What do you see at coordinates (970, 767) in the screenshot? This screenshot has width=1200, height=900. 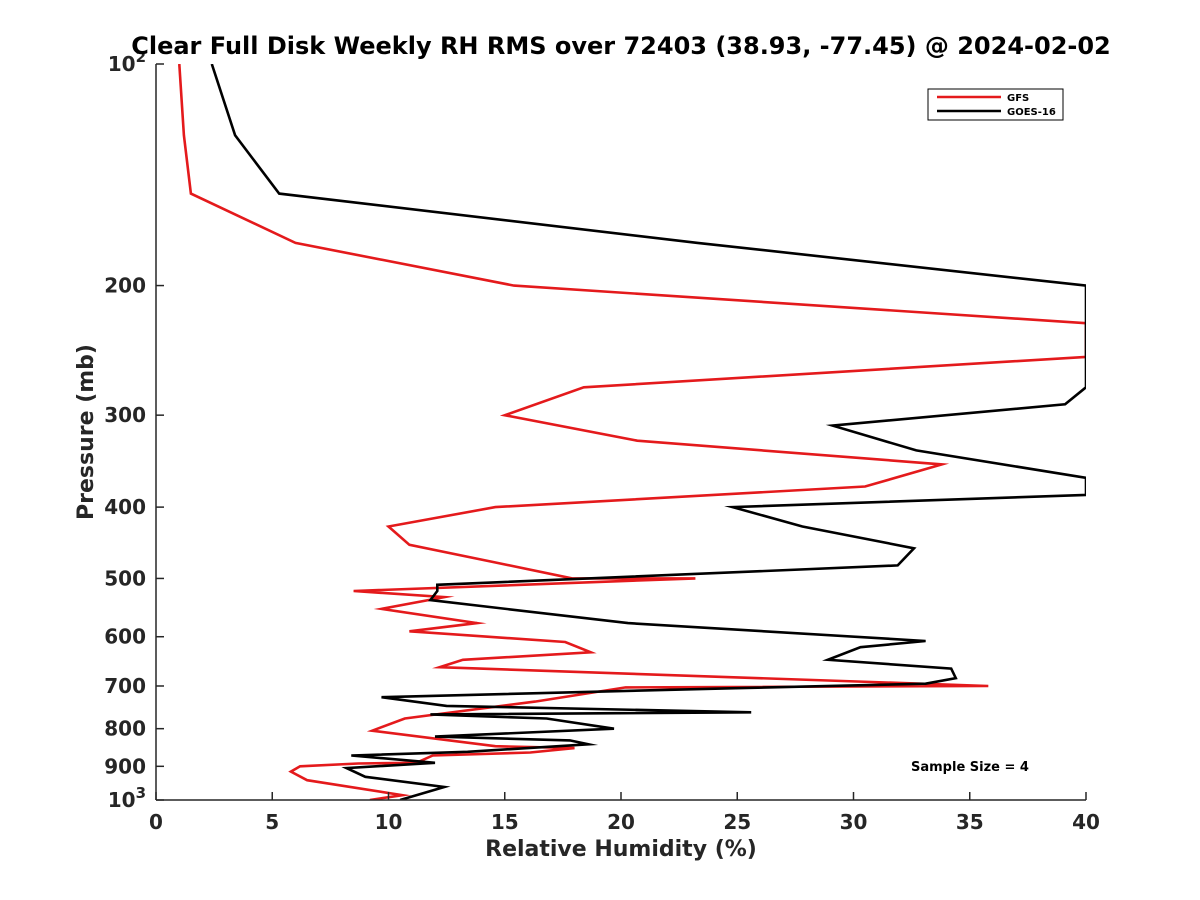 I see `sample-size-annotation: Sample Size = 4` at bounding box center [970, 767].